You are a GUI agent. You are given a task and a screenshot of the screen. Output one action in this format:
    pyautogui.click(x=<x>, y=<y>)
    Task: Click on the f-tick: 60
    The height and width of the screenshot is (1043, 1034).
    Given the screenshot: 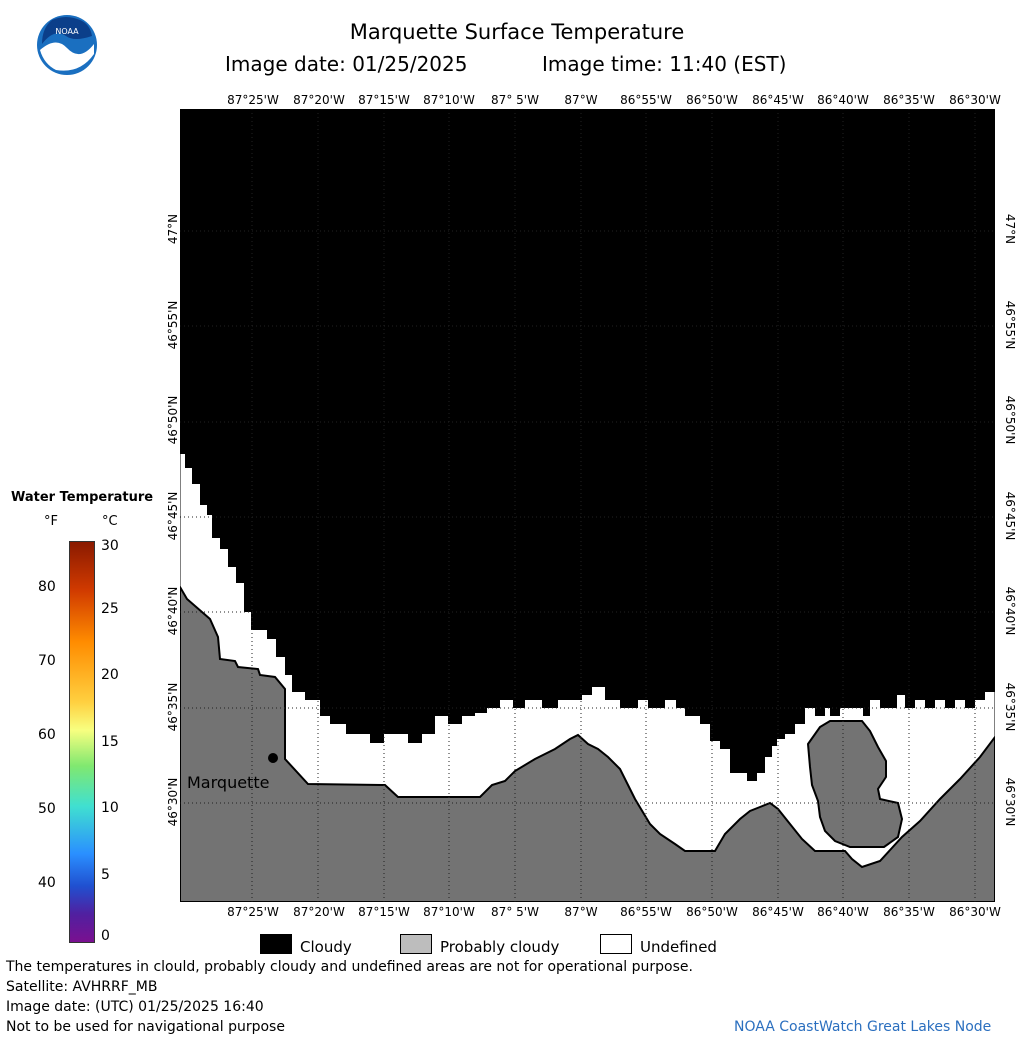 What is the action you would take?
    pyautogui.click(x=47, y=735)
    